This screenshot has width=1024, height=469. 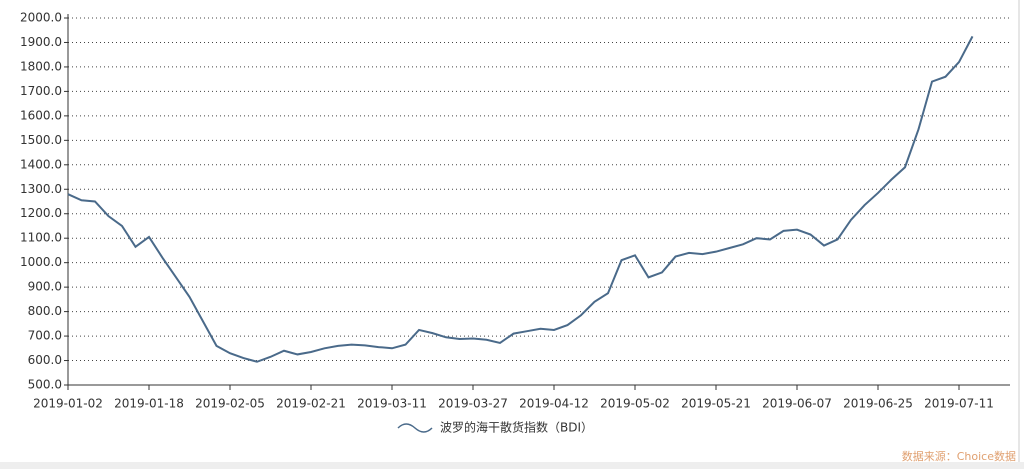 I want to click on y-tick-label: 1100.0, so click(x=41, y=238).